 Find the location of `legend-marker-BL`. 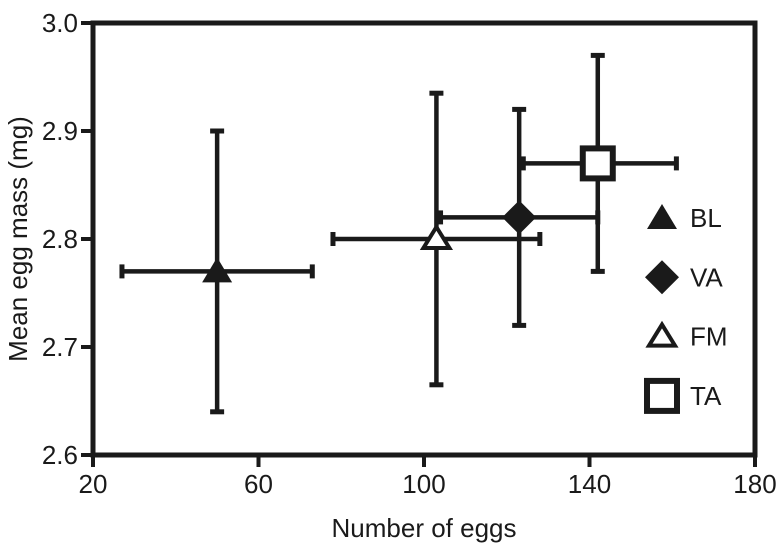

legend-marker-BL is located at coordinates (662, 216).